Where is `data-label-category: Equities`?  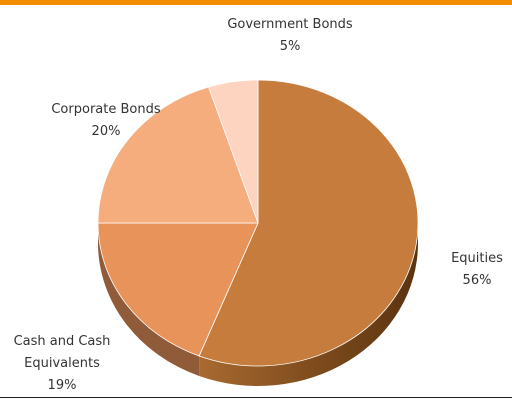 data-label-category: Equities is located at coordinates (477, 258).